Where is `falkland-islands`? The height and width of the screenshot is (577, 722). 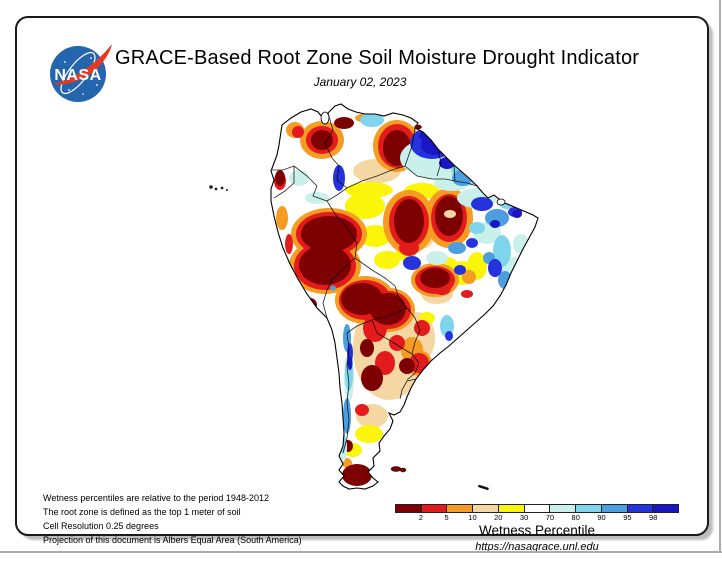 falkland-islands is located at coordinates (398, 469).